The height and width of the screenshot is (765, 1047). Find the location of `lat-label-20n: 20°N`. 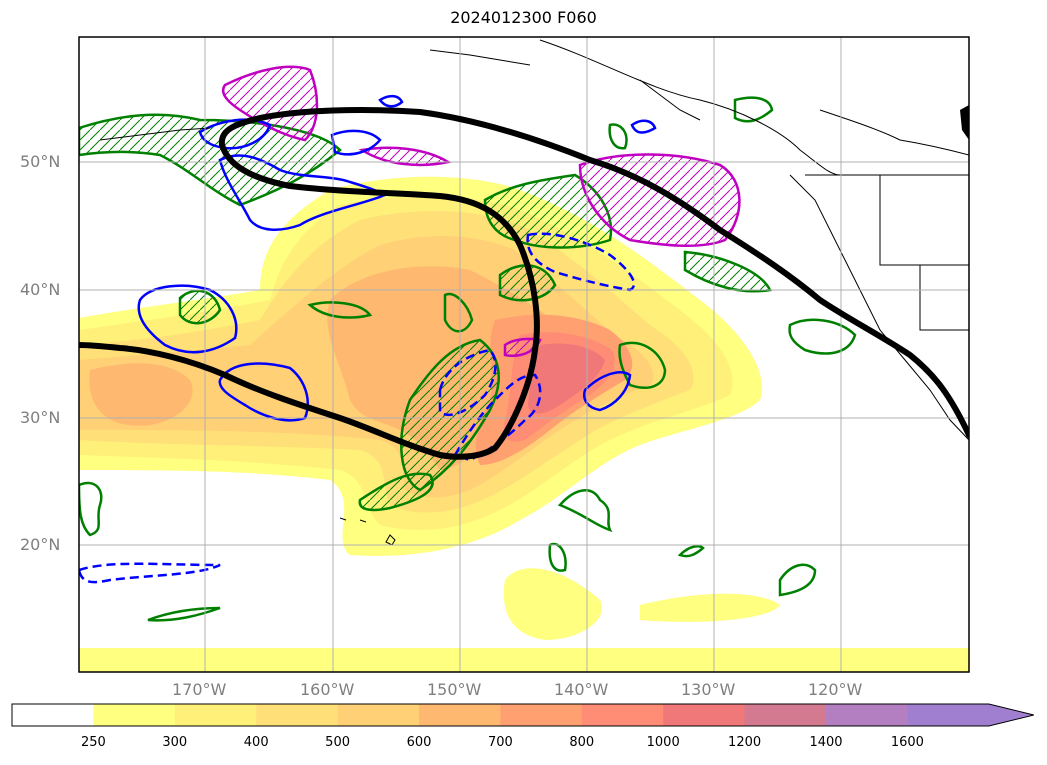

lat-label-20n: 20°N is located at coordinates (40, 544).